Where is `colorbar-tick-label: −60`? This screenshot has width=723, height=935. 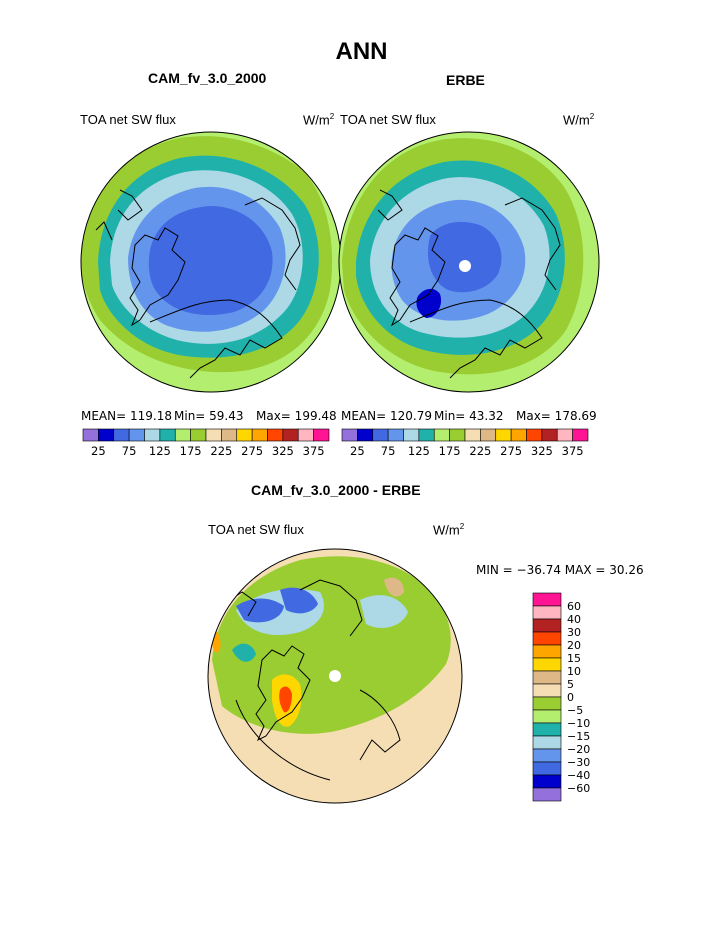
colorbar-tick-label: −60 is located at coordinates (578, 788).